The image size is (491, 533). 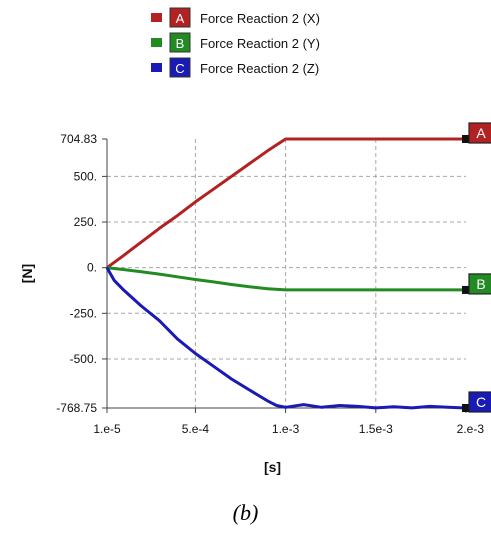 I want to click on figure-caption: (b), so click(x=245, y=512).